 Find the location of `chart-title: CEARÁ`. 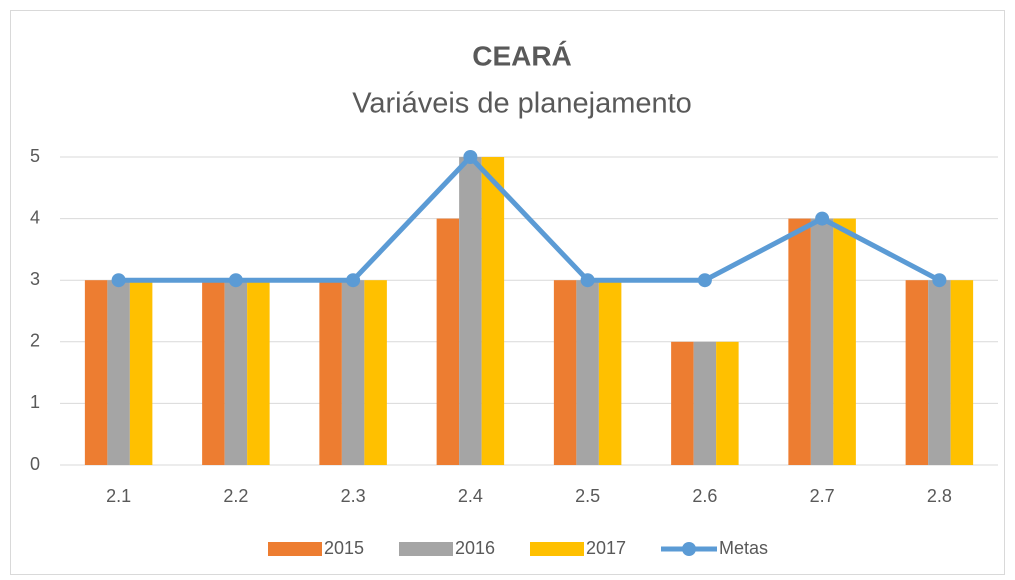

chart-title: CEARÁ is located at coordinates (522, 55).